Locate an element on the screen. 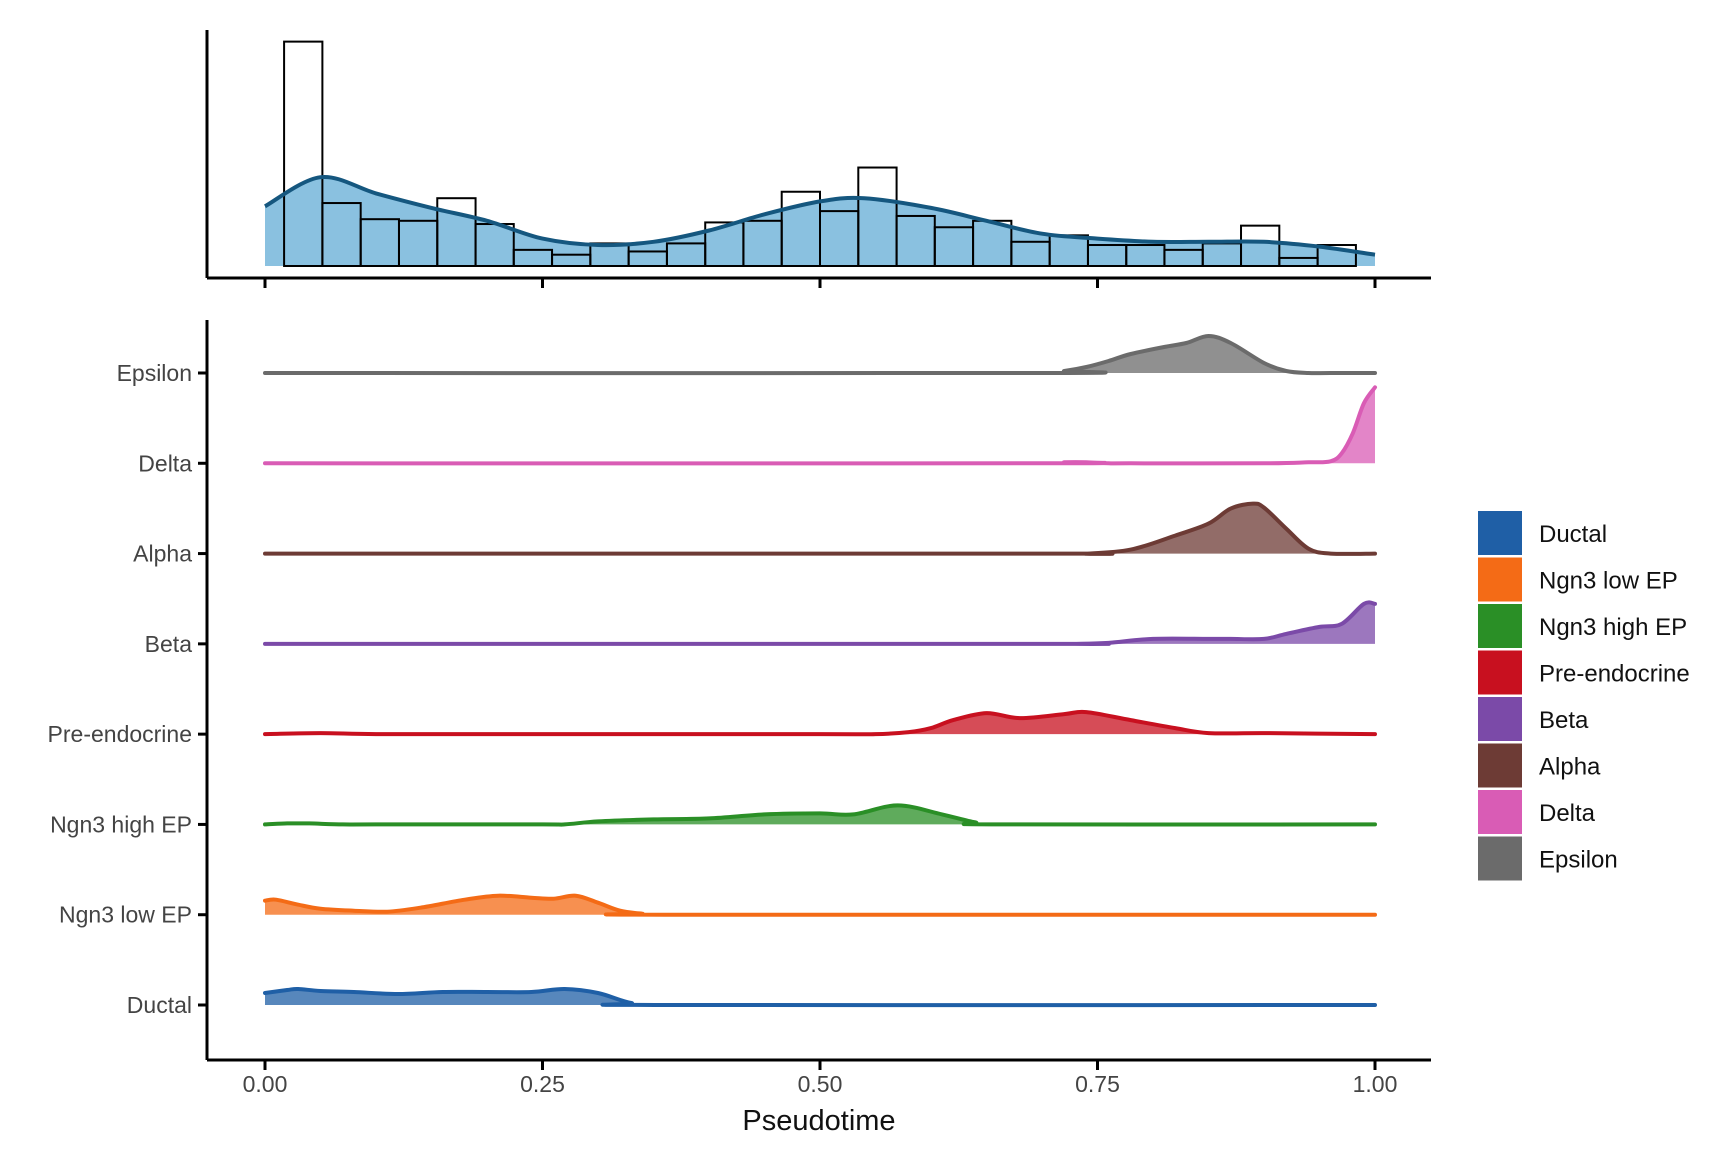 This screenshot has height=1152, width=1728. legend-label: Alpha is located at coordinates (1570, 767).